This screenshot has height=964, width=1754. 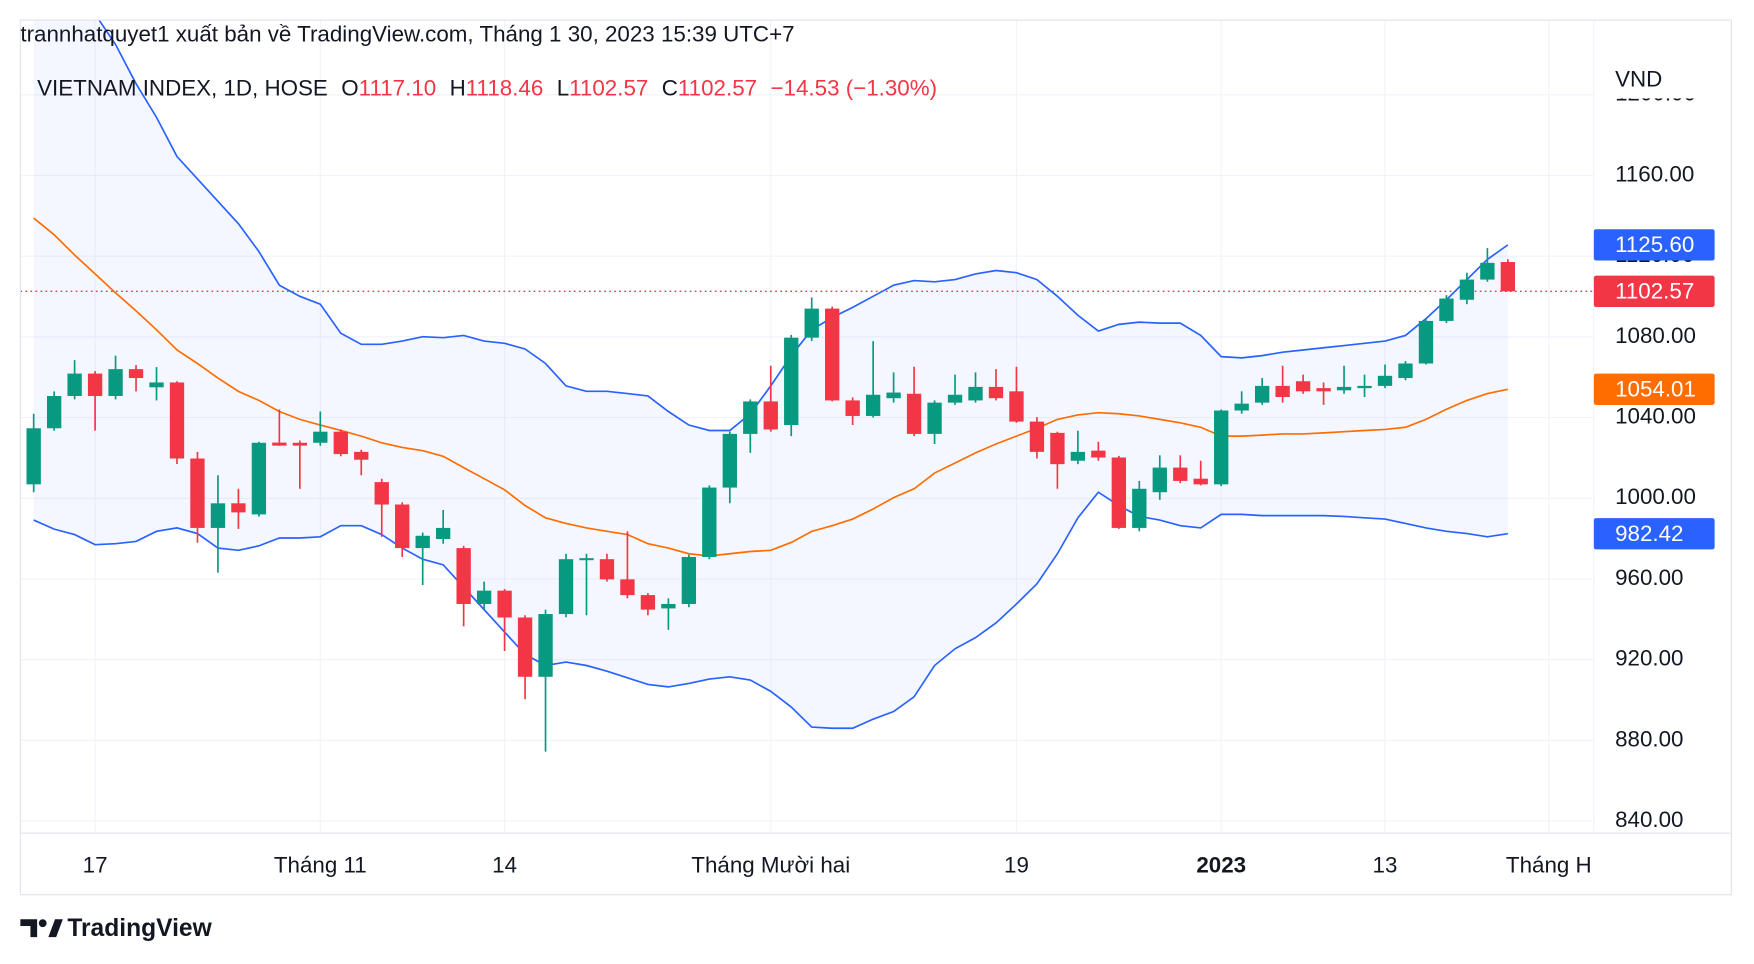 What do you see at coordinates (398, 87) in the screenshot?
I see `legend-value: 1117.10` at bounding box center [398, 87].